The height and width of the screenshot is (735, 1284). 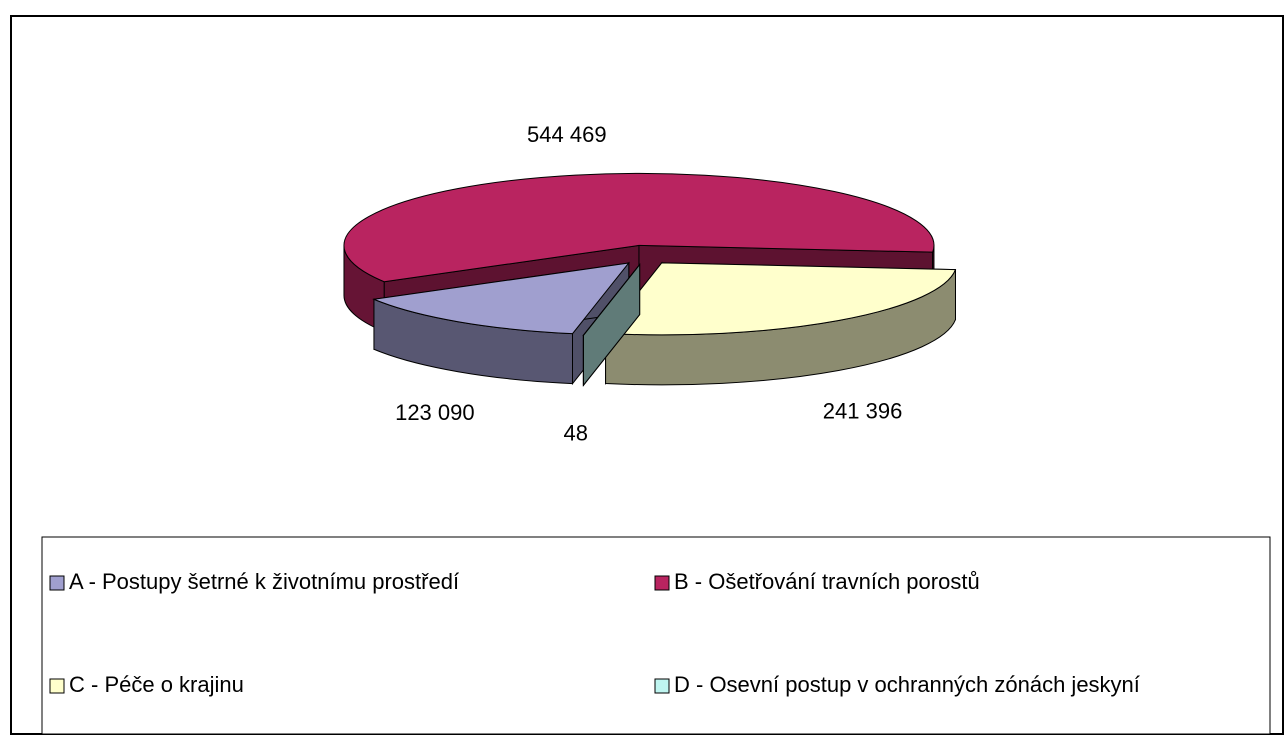 What do you see at coordinates (827, 581) in the screenshot?
I see `legend-label: B - Ošetřování travních porostů` at bounding box center [827, 581].